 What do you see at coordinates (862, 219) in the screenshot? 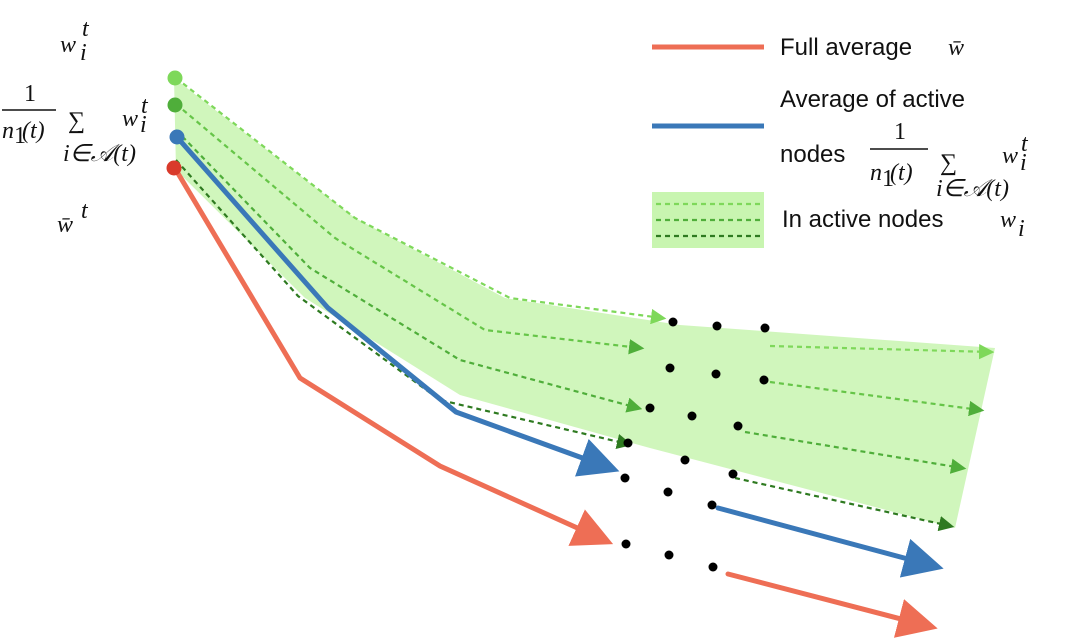
I see `legend-label-active-nodes: In active nodes` at bounding box center [862, 219].